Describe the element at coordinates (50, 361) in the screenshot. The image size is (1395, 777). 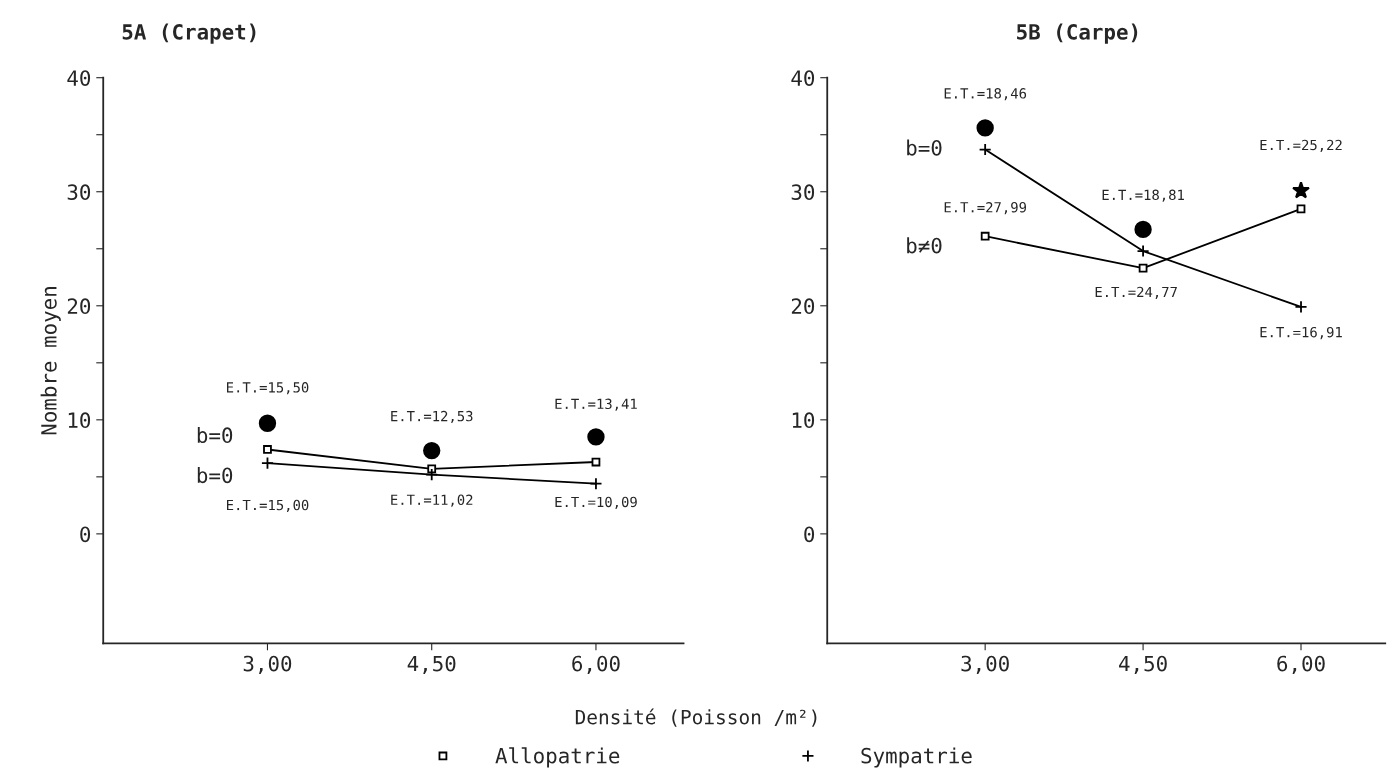
I see `y-axis-title: Nombre moyen` at that location.